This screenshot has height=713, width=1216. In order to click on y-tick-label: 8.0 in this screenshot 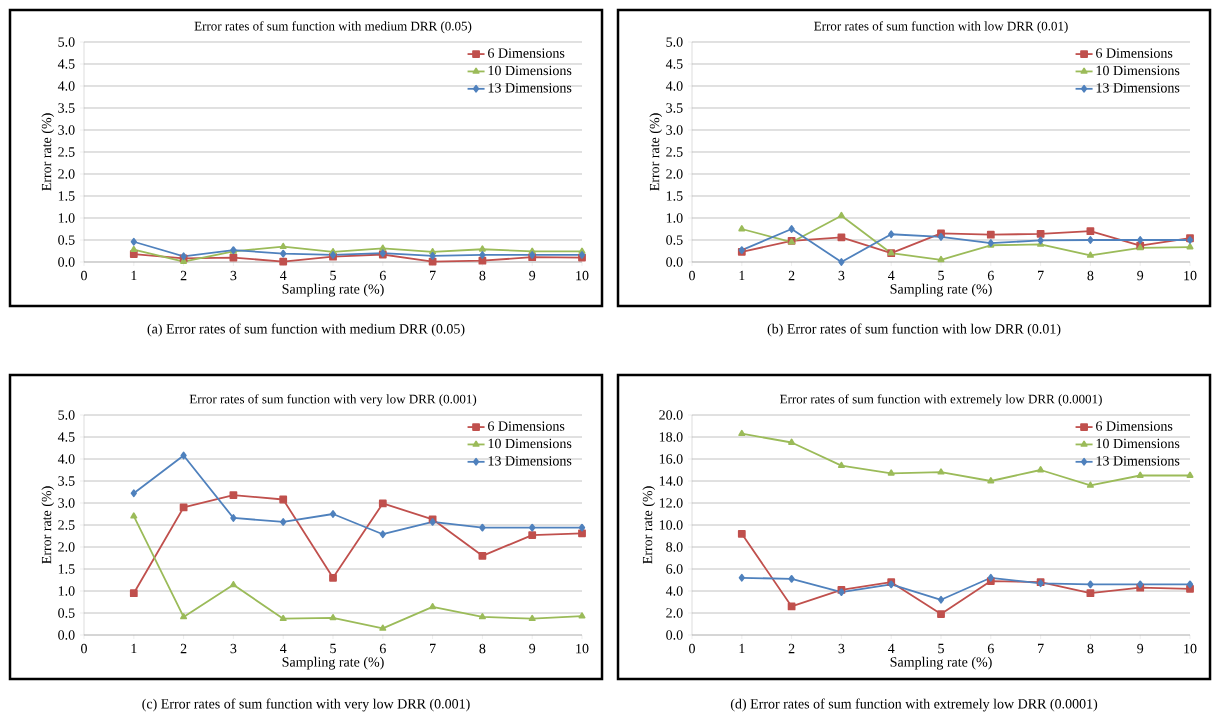, I will do `click(674, 547)`.